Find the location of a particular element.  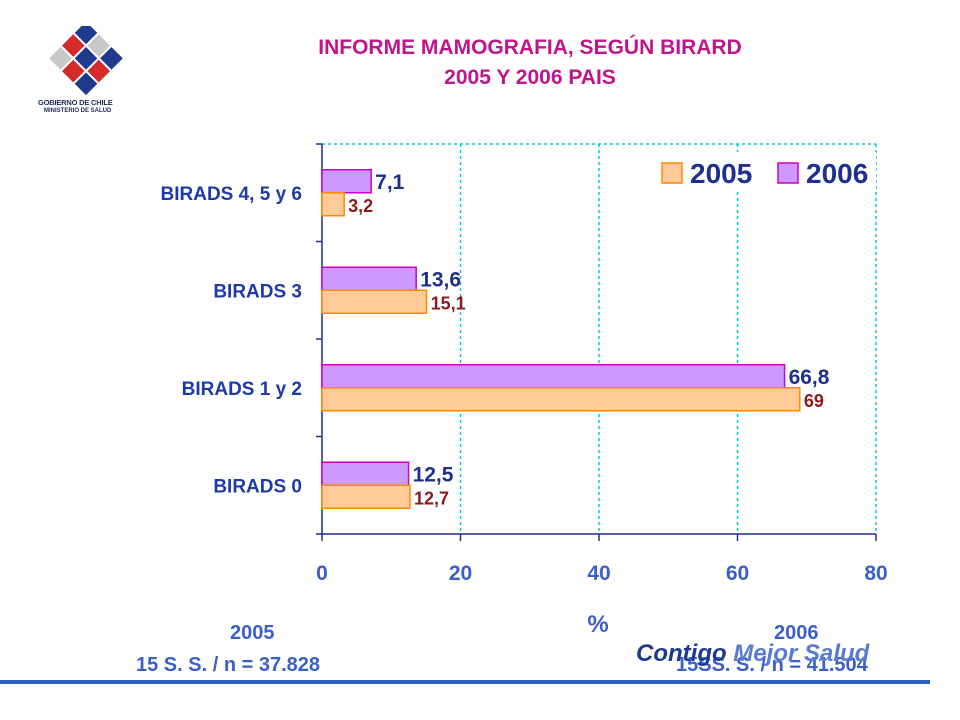

logo-text-ministerio: MINISTERIO DE SALUD is located at coordinates (78, 111).